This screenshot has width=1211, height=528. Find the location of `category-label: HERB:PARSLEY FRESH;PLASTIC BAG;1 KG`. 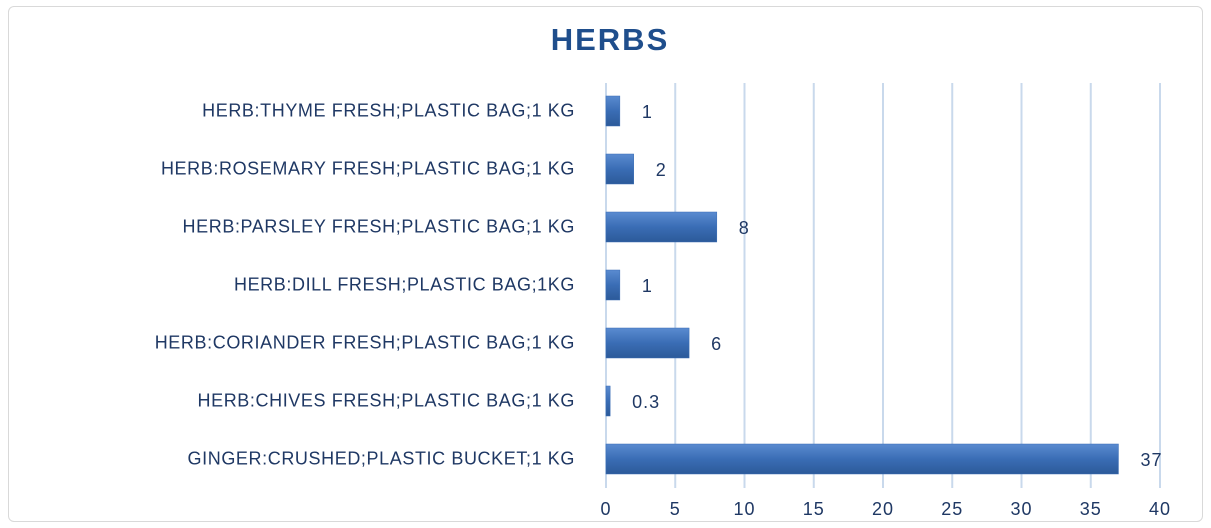

category-label: HERB:PARSLEY FRESH;PLASTIC BAG;1 KG is located at coordinates (378, 226).